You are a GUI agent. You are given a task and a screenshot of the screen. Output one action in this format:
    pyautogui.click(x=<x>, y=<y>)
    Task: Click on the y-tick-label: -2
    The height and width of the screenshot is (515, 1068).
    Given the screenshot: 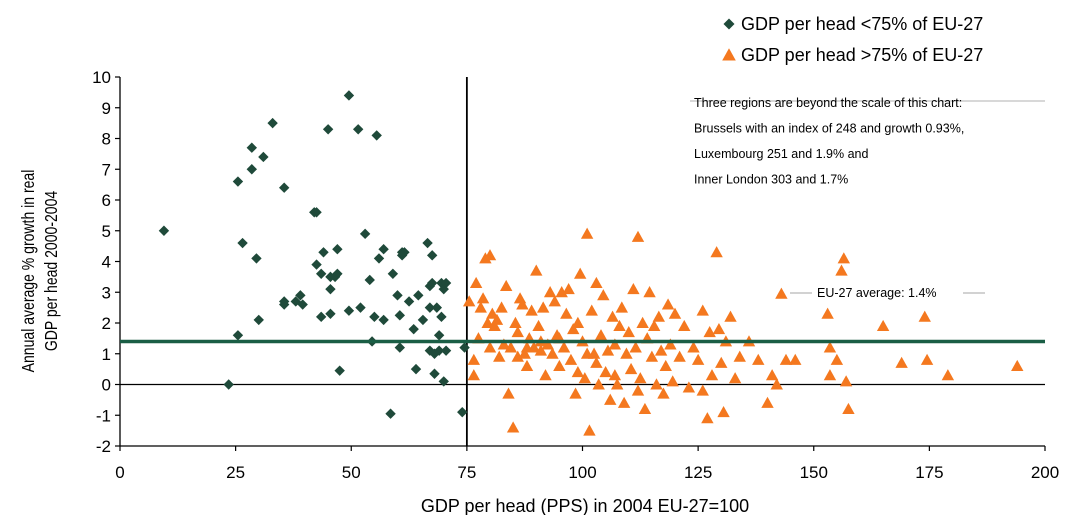 What is the action you would take?
    pyautogui.click(x=103, y=446)
    